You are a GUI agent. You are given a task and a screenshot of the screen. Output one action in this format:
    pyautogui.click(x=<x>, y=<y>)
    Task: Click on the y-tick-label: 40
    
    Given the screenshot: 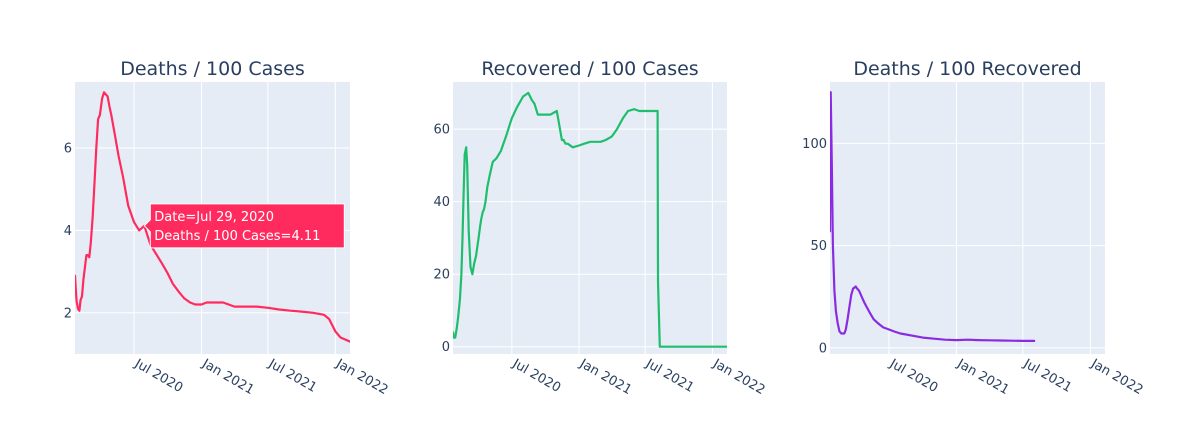 What is the action you would take?
    pyautogui.click(x=441, y=202)
    